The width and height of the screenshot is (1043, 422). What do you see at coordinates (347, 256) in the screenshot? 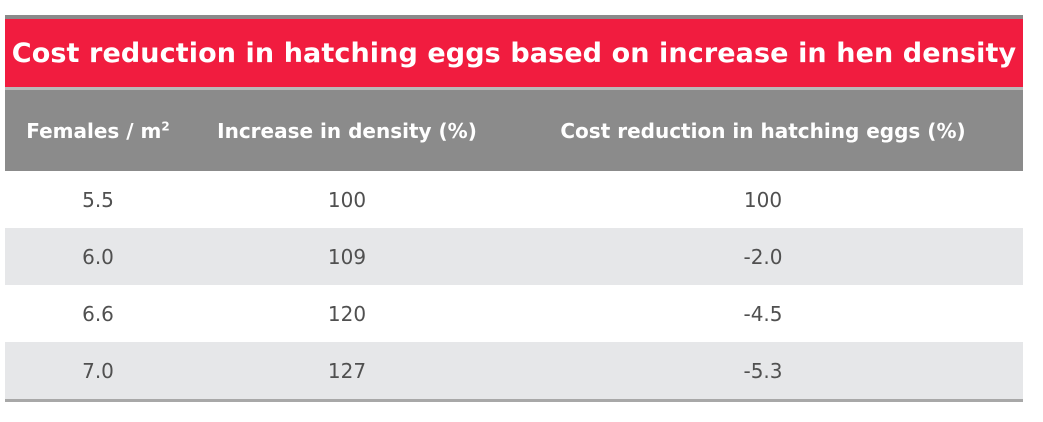
I see `cell-increase: 109` at bounding box center [347, 256].